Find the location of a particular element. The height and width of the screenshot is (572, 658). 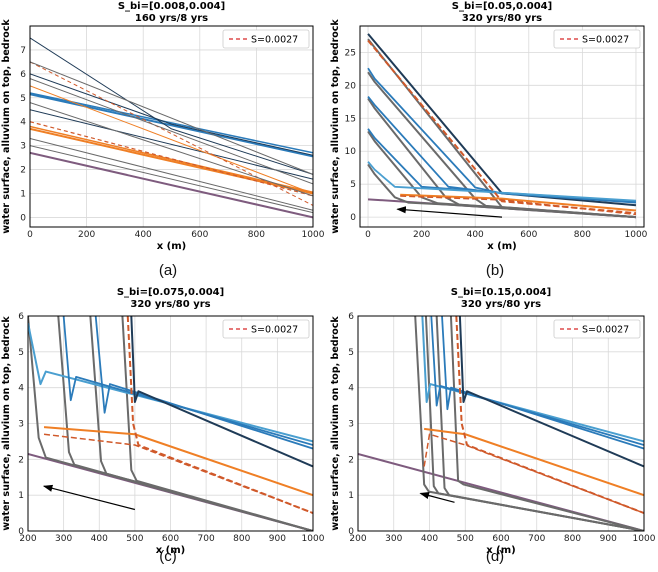

caption-b: (b) is located at coordinates (495, 270).